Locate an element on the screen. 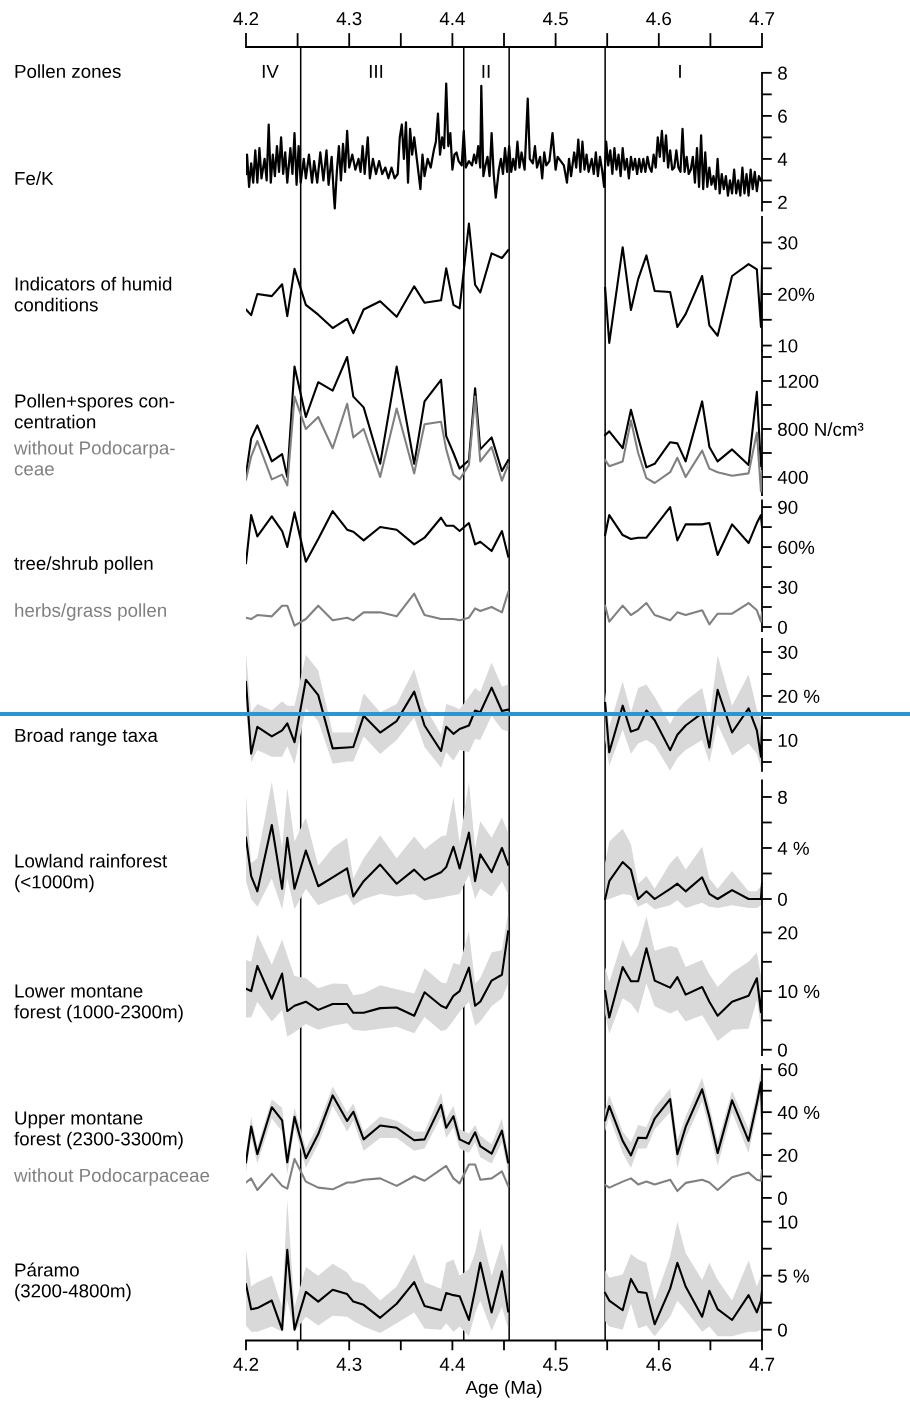 This screenshot has width=910, height=1408. text: Broad range taxa is located at coordinates (86, 737).